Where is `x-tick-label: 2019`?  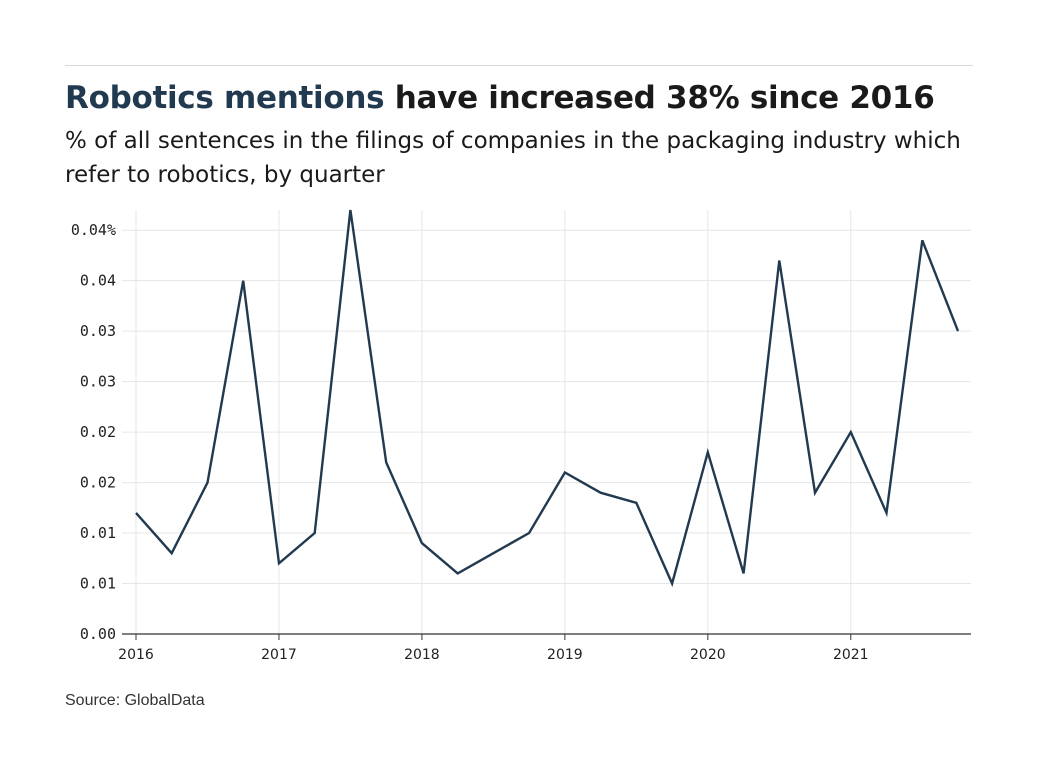
x-tick-label: 2019 is located at coordinates (565, 655).